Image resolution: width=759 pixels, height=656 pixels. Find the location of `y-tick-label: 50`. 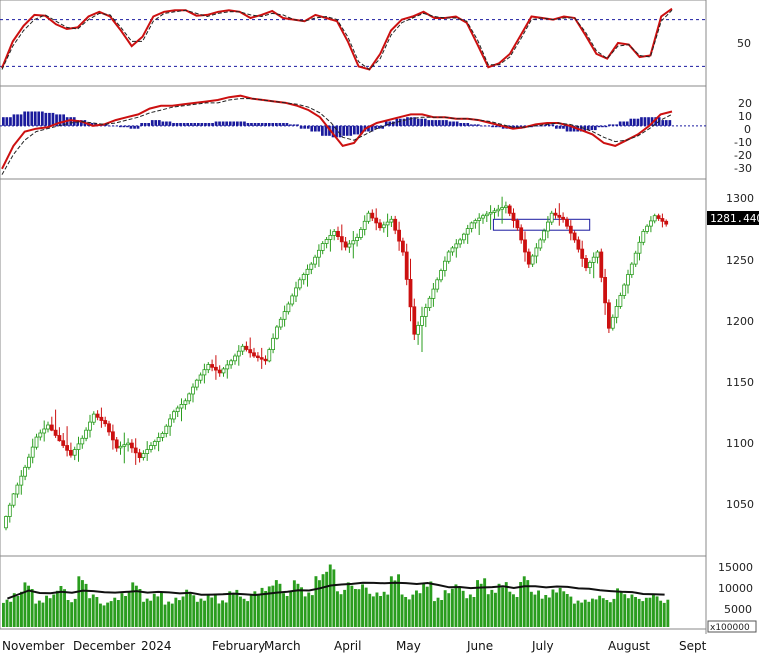

y-tick-label: 50 is located at coordinates (744, 43).